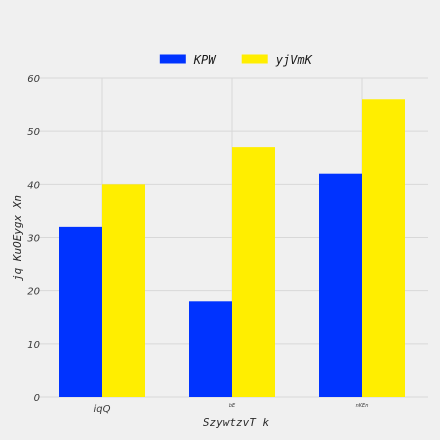 The width and height of the screenshot is (440, 440). Describe the element at coordinates (33, 132) in the screenshot. I see `y-tick-label: 50` at that location.